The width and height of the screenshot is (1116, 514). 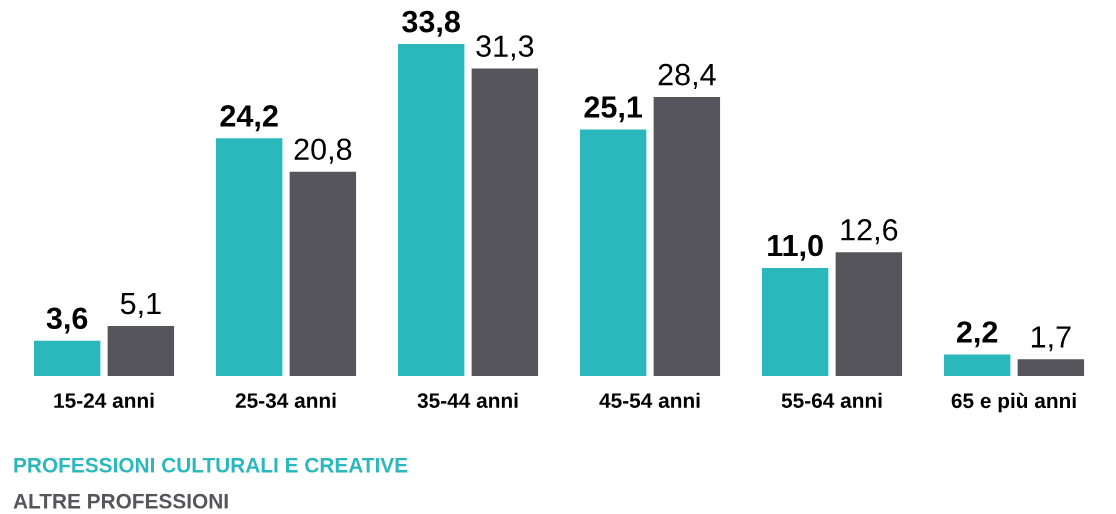 I want to click on data-label: 20,8, so click(x=323, y=151).